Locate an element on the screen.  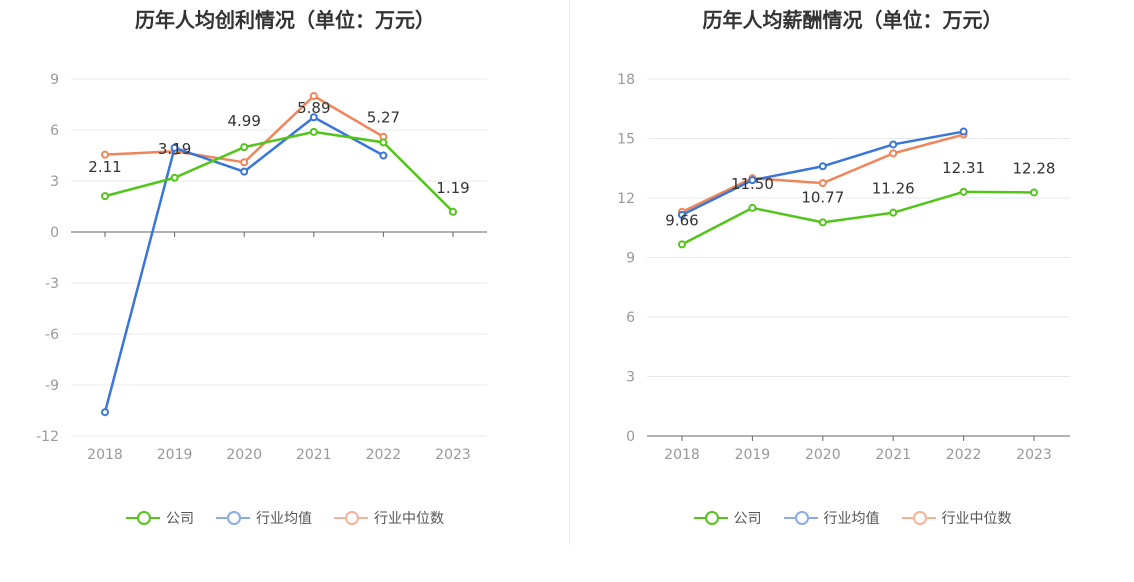
y-tick-label: -6 is located at coordinates (52, 335).